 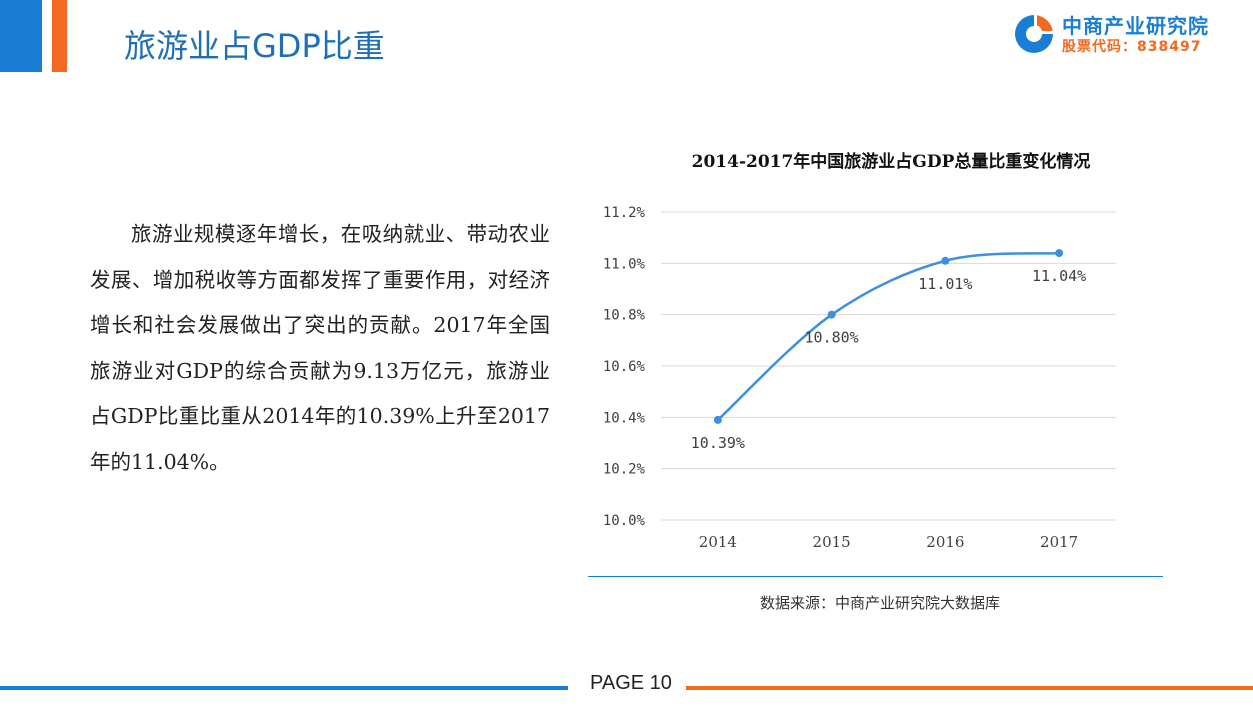 What do you see at coordinates (880, 603) in the screenshot?
I see `data-source-note: 数据来源：中商产业研究院大数据库` at bounding box center [880, 603].